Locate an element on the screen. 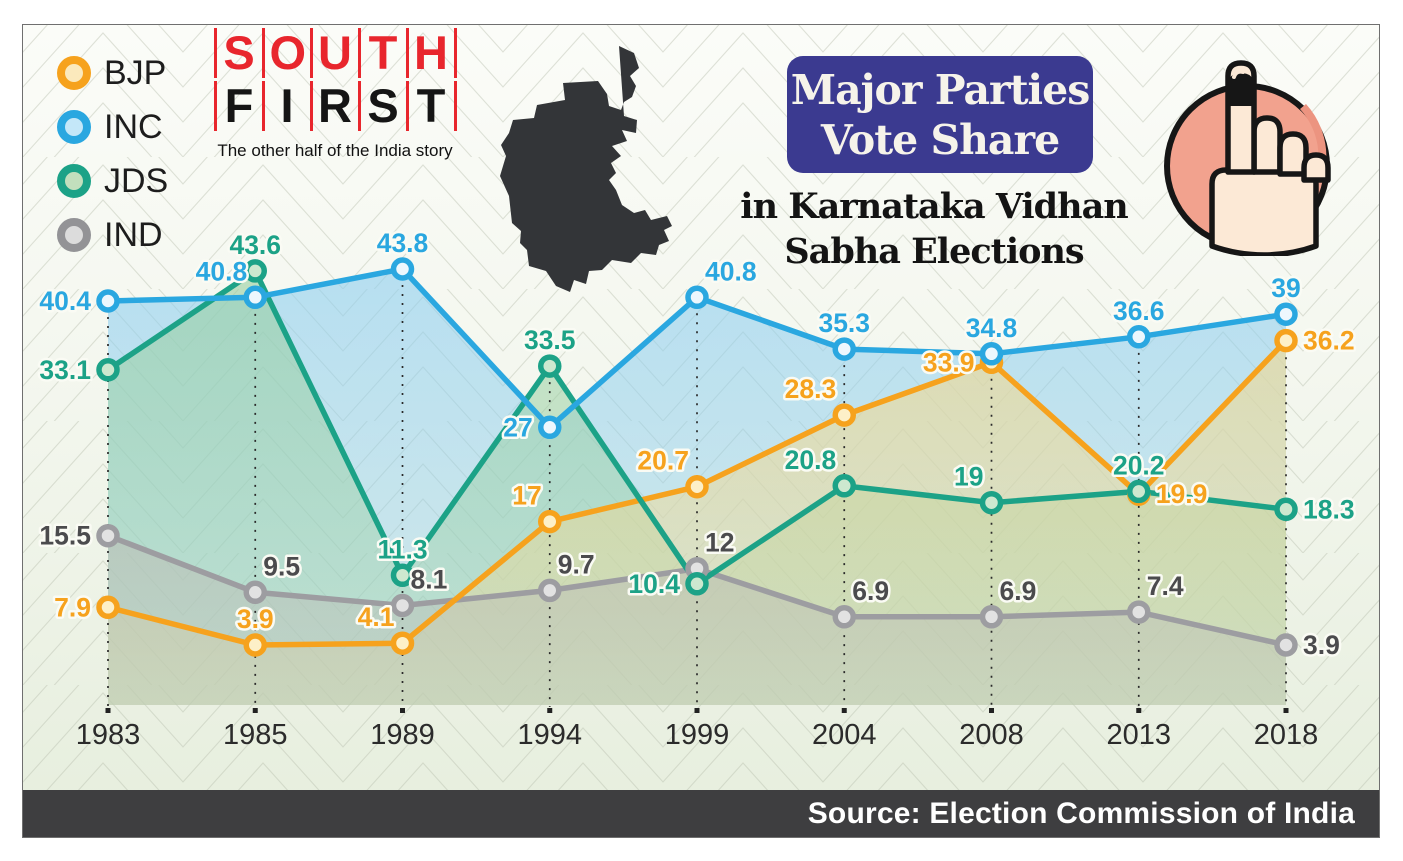 This screenshot has height=861, width=1403. source-text: Source: Election Commission of India is located at coordinates (1081, 813).